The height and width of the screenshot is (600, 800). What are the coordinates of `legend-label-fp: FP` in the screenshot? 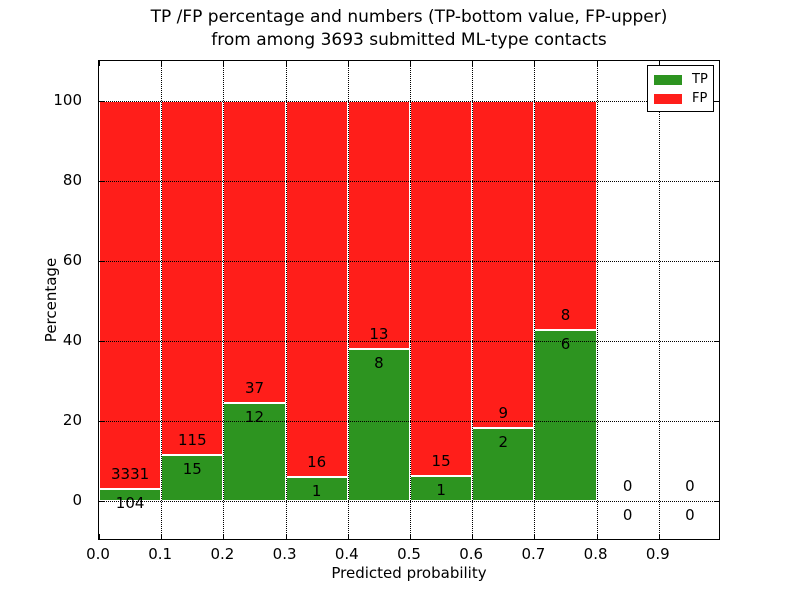 It's located at (700, 98).